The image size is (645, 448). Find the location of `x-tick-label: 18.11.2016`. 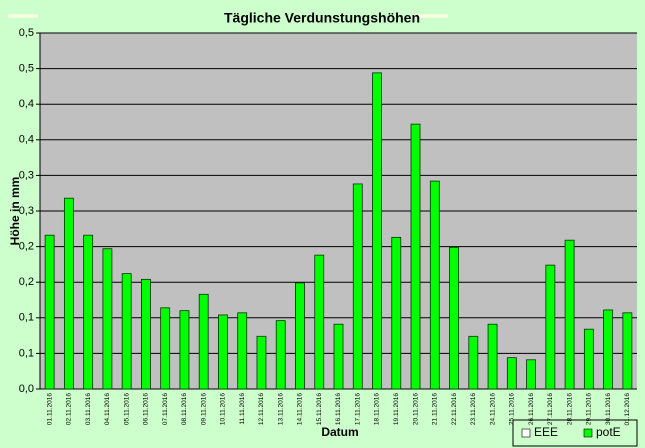

x-tick-label: 18.11.2016 is located at coordinates (377, 409).